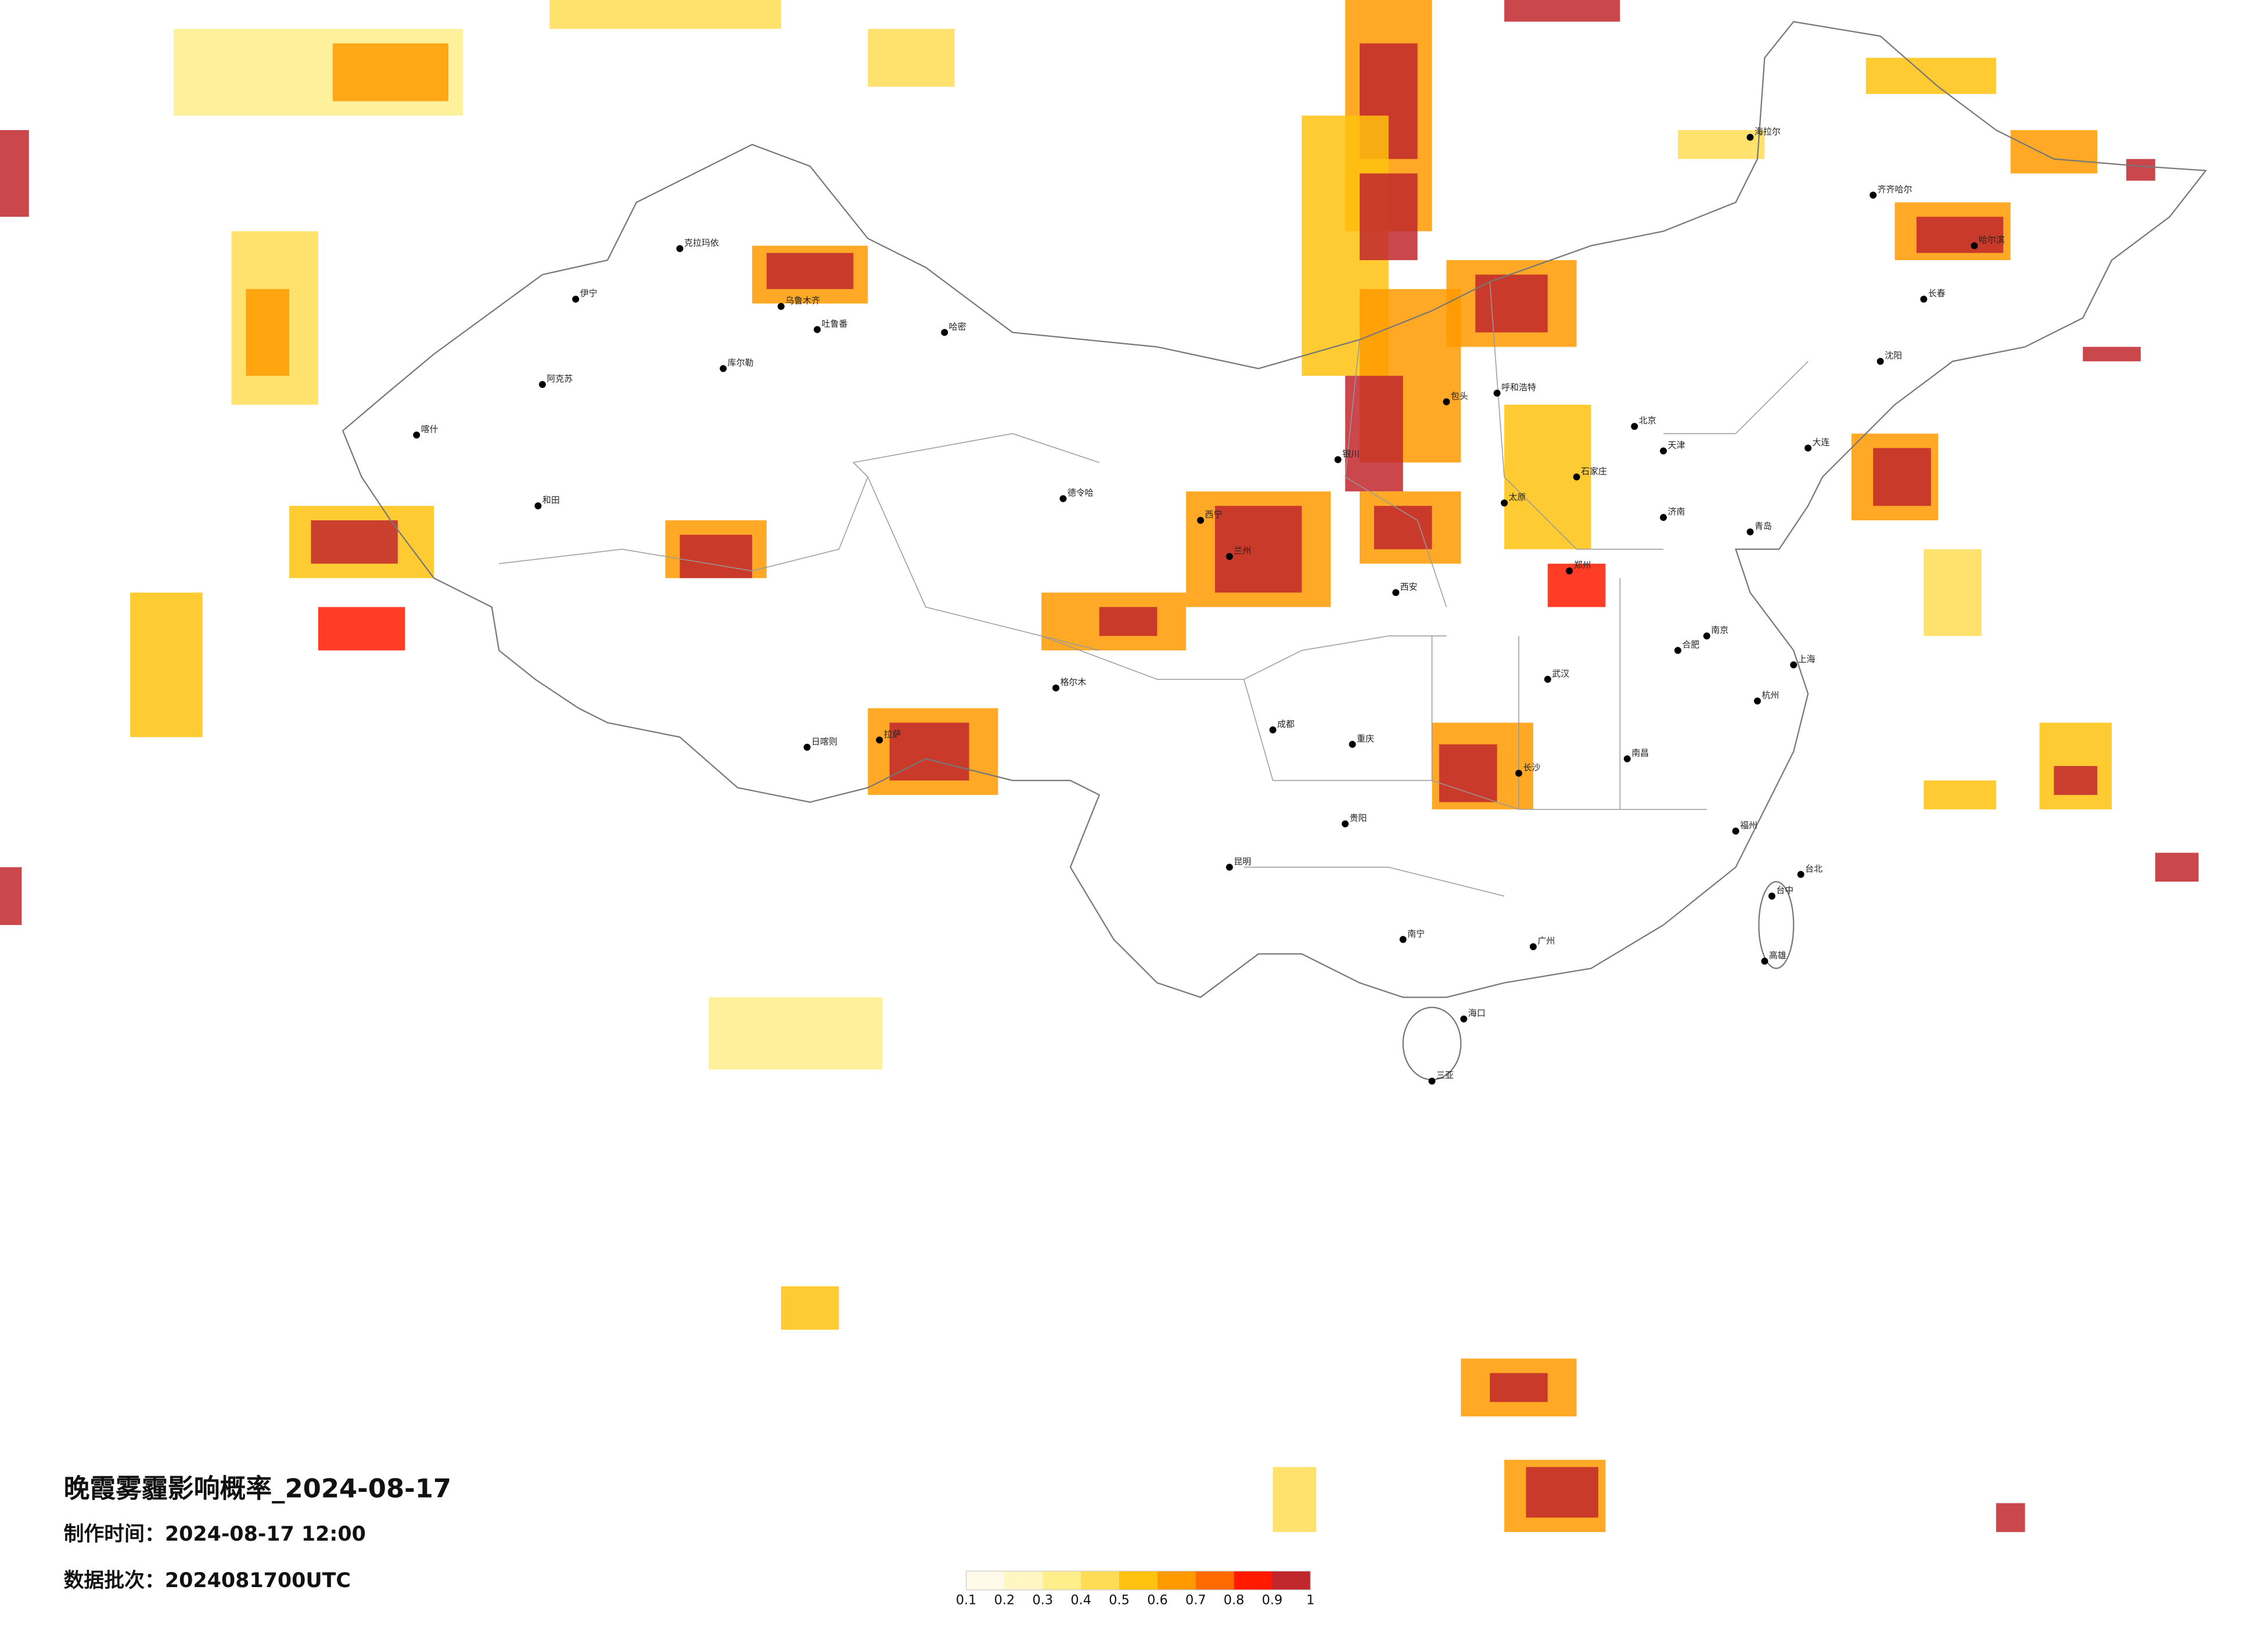  I want to click on legend-label: 0.9, so click(1272, 1600).